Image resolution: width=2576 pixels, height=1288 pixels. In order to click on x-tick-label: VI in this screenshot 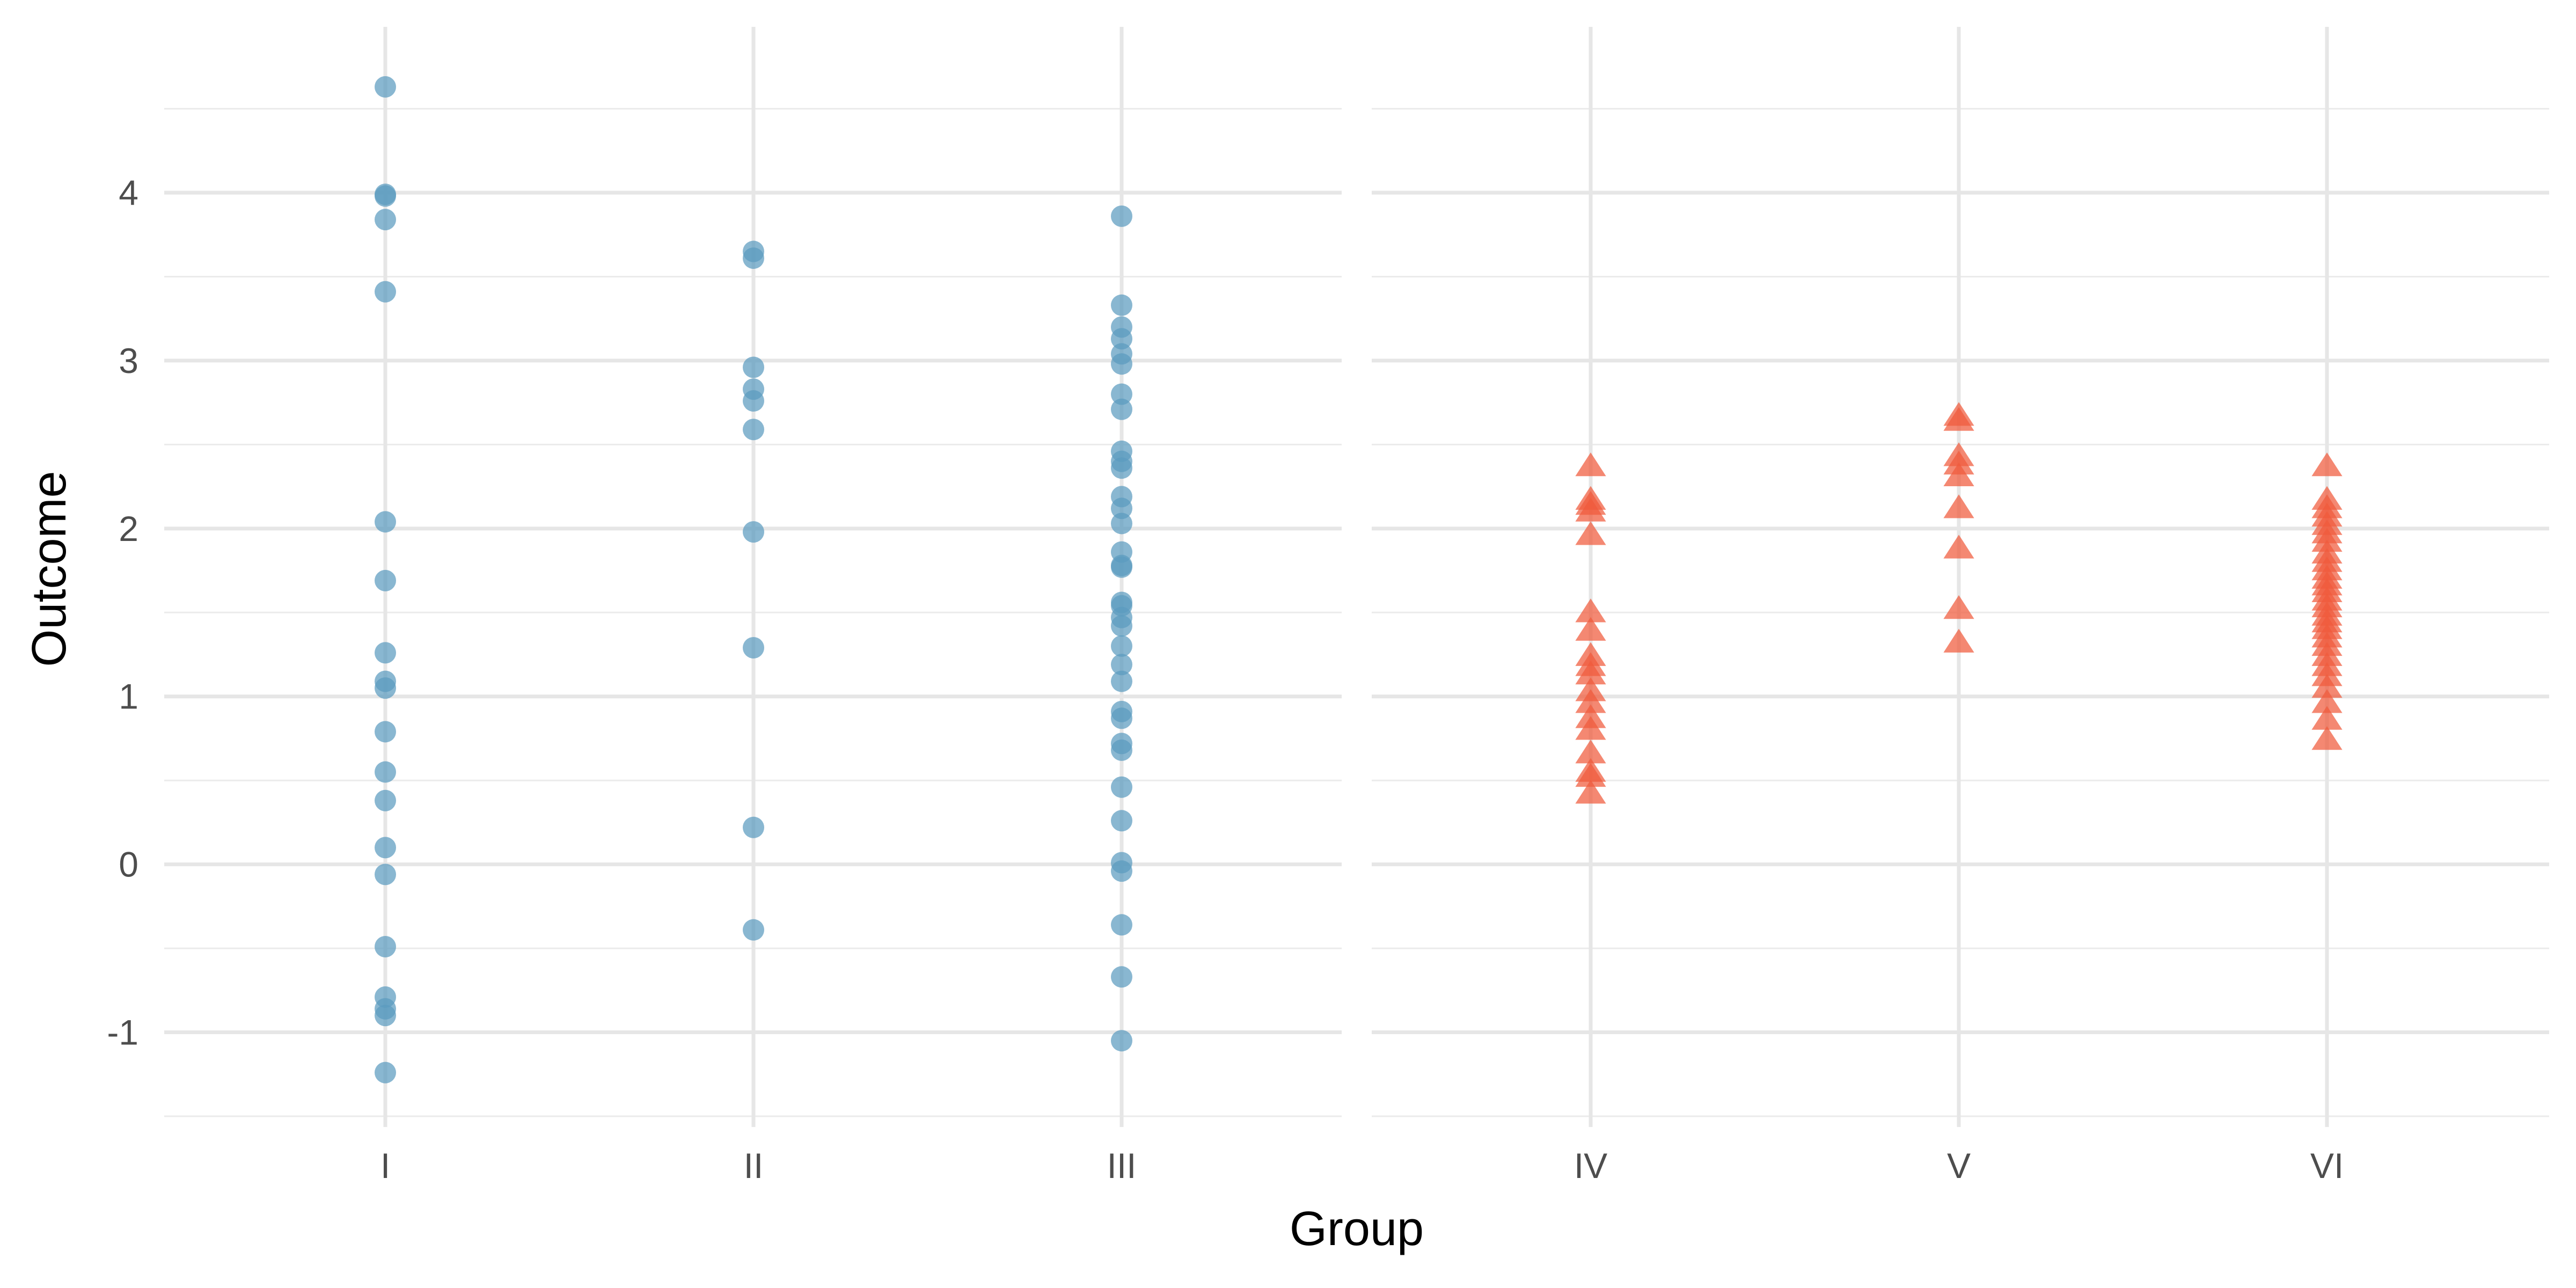, I will do `click(2327, 1165)`.